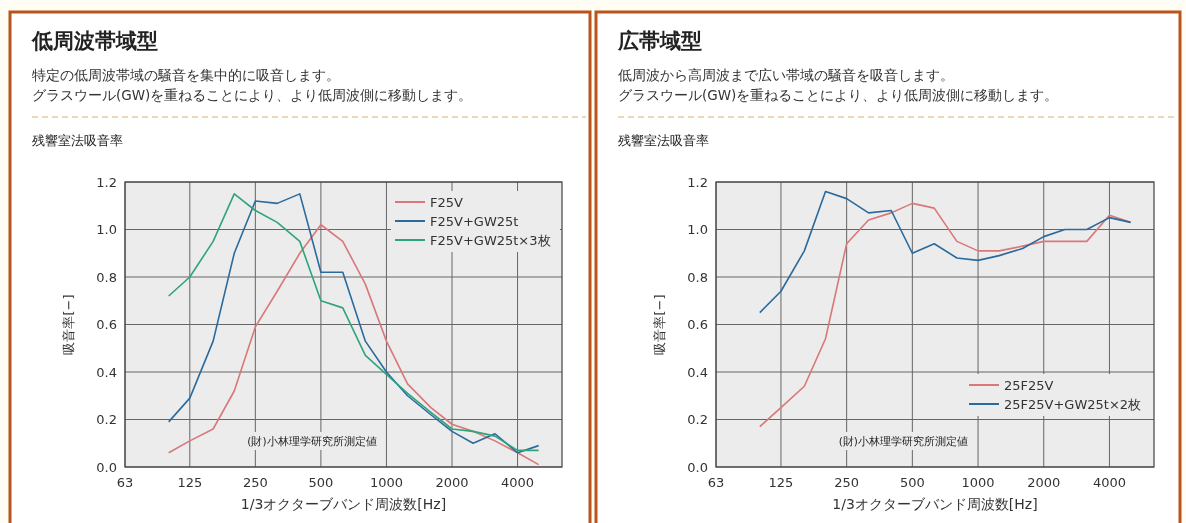 The image size is (1186, 523). I want to click on chart-title: 低周波帯域型, so click(94, 41).